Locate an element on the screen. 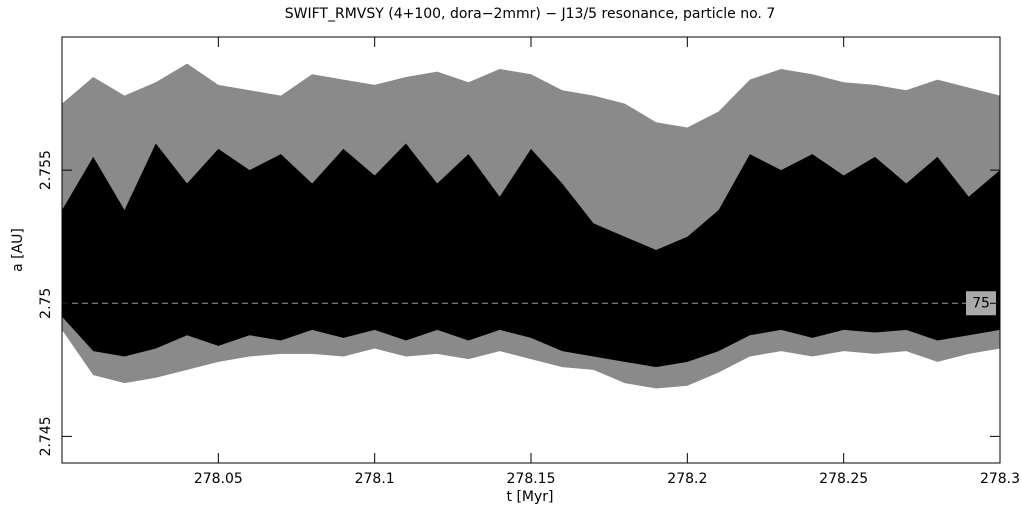 The width and height of the screenshot is (1021, 515). x-axis-label: t [Myr] is located at coordinates (530, 497).